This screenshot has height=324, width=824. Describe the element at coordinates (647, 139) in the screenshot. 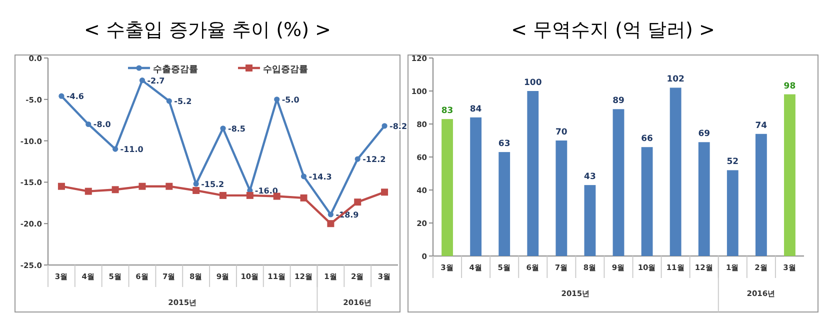

I see `data-label: 66` at that location.